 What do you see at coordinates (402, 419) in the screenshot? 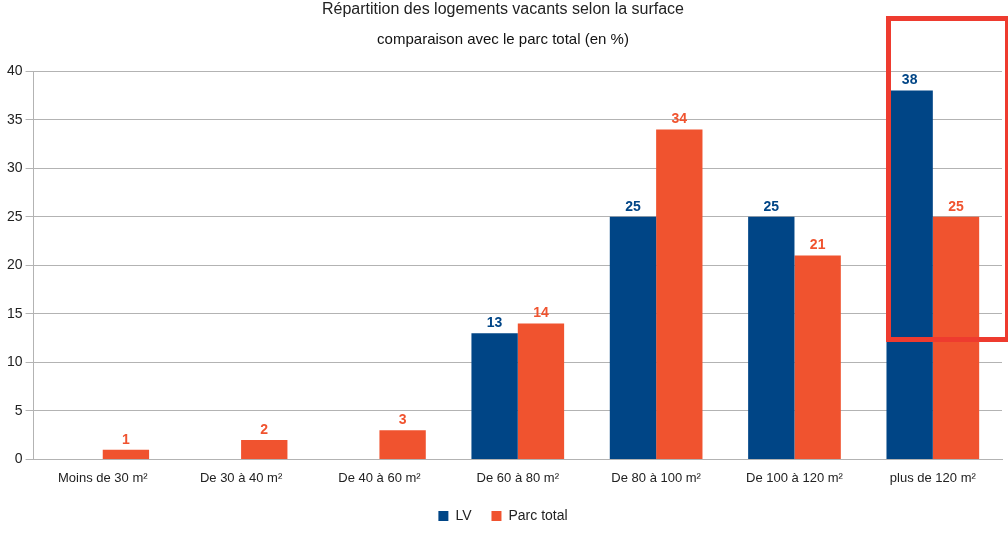
I see `data-label: 3` at bounding box center [402, 419].